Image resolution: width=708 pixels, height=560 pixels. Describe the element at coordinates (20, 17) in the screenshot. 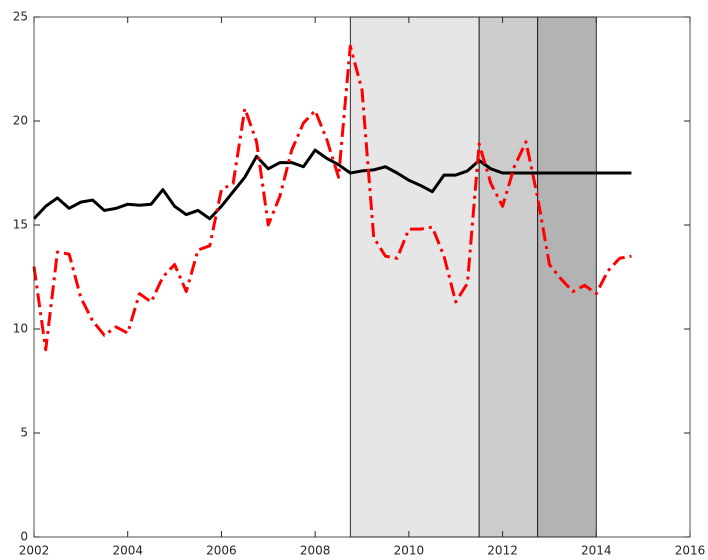

I see `y-tick-label: 25` at that location.